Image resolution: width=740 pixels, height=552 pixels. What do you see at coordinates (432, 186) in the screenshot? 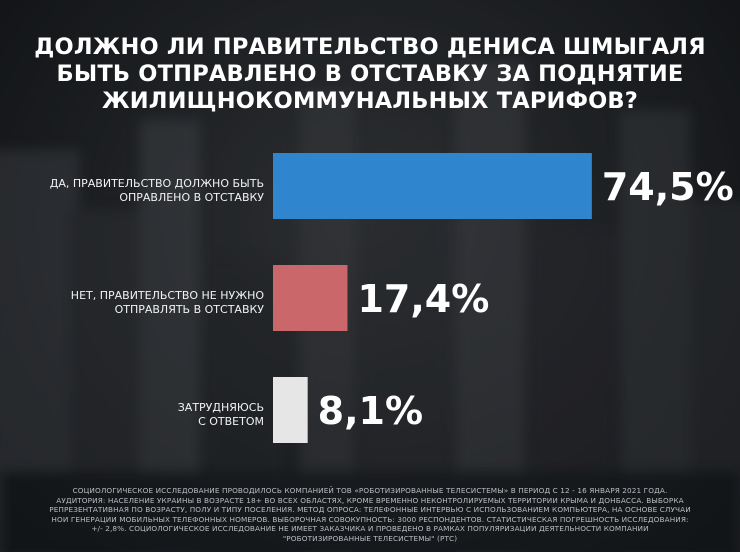
I see `bar-yes` at bounding box center [432, 186].